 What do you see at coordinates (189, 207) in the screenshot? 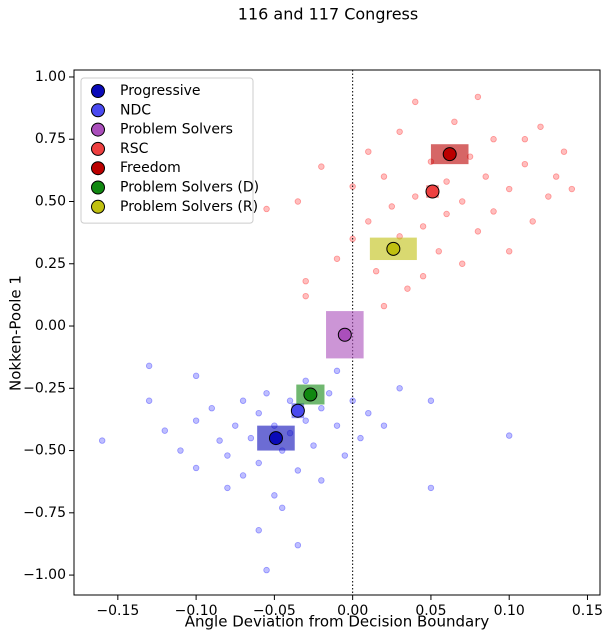
I see `legend-label: Problem Solvers (R)` at bounding box center [189, 207].